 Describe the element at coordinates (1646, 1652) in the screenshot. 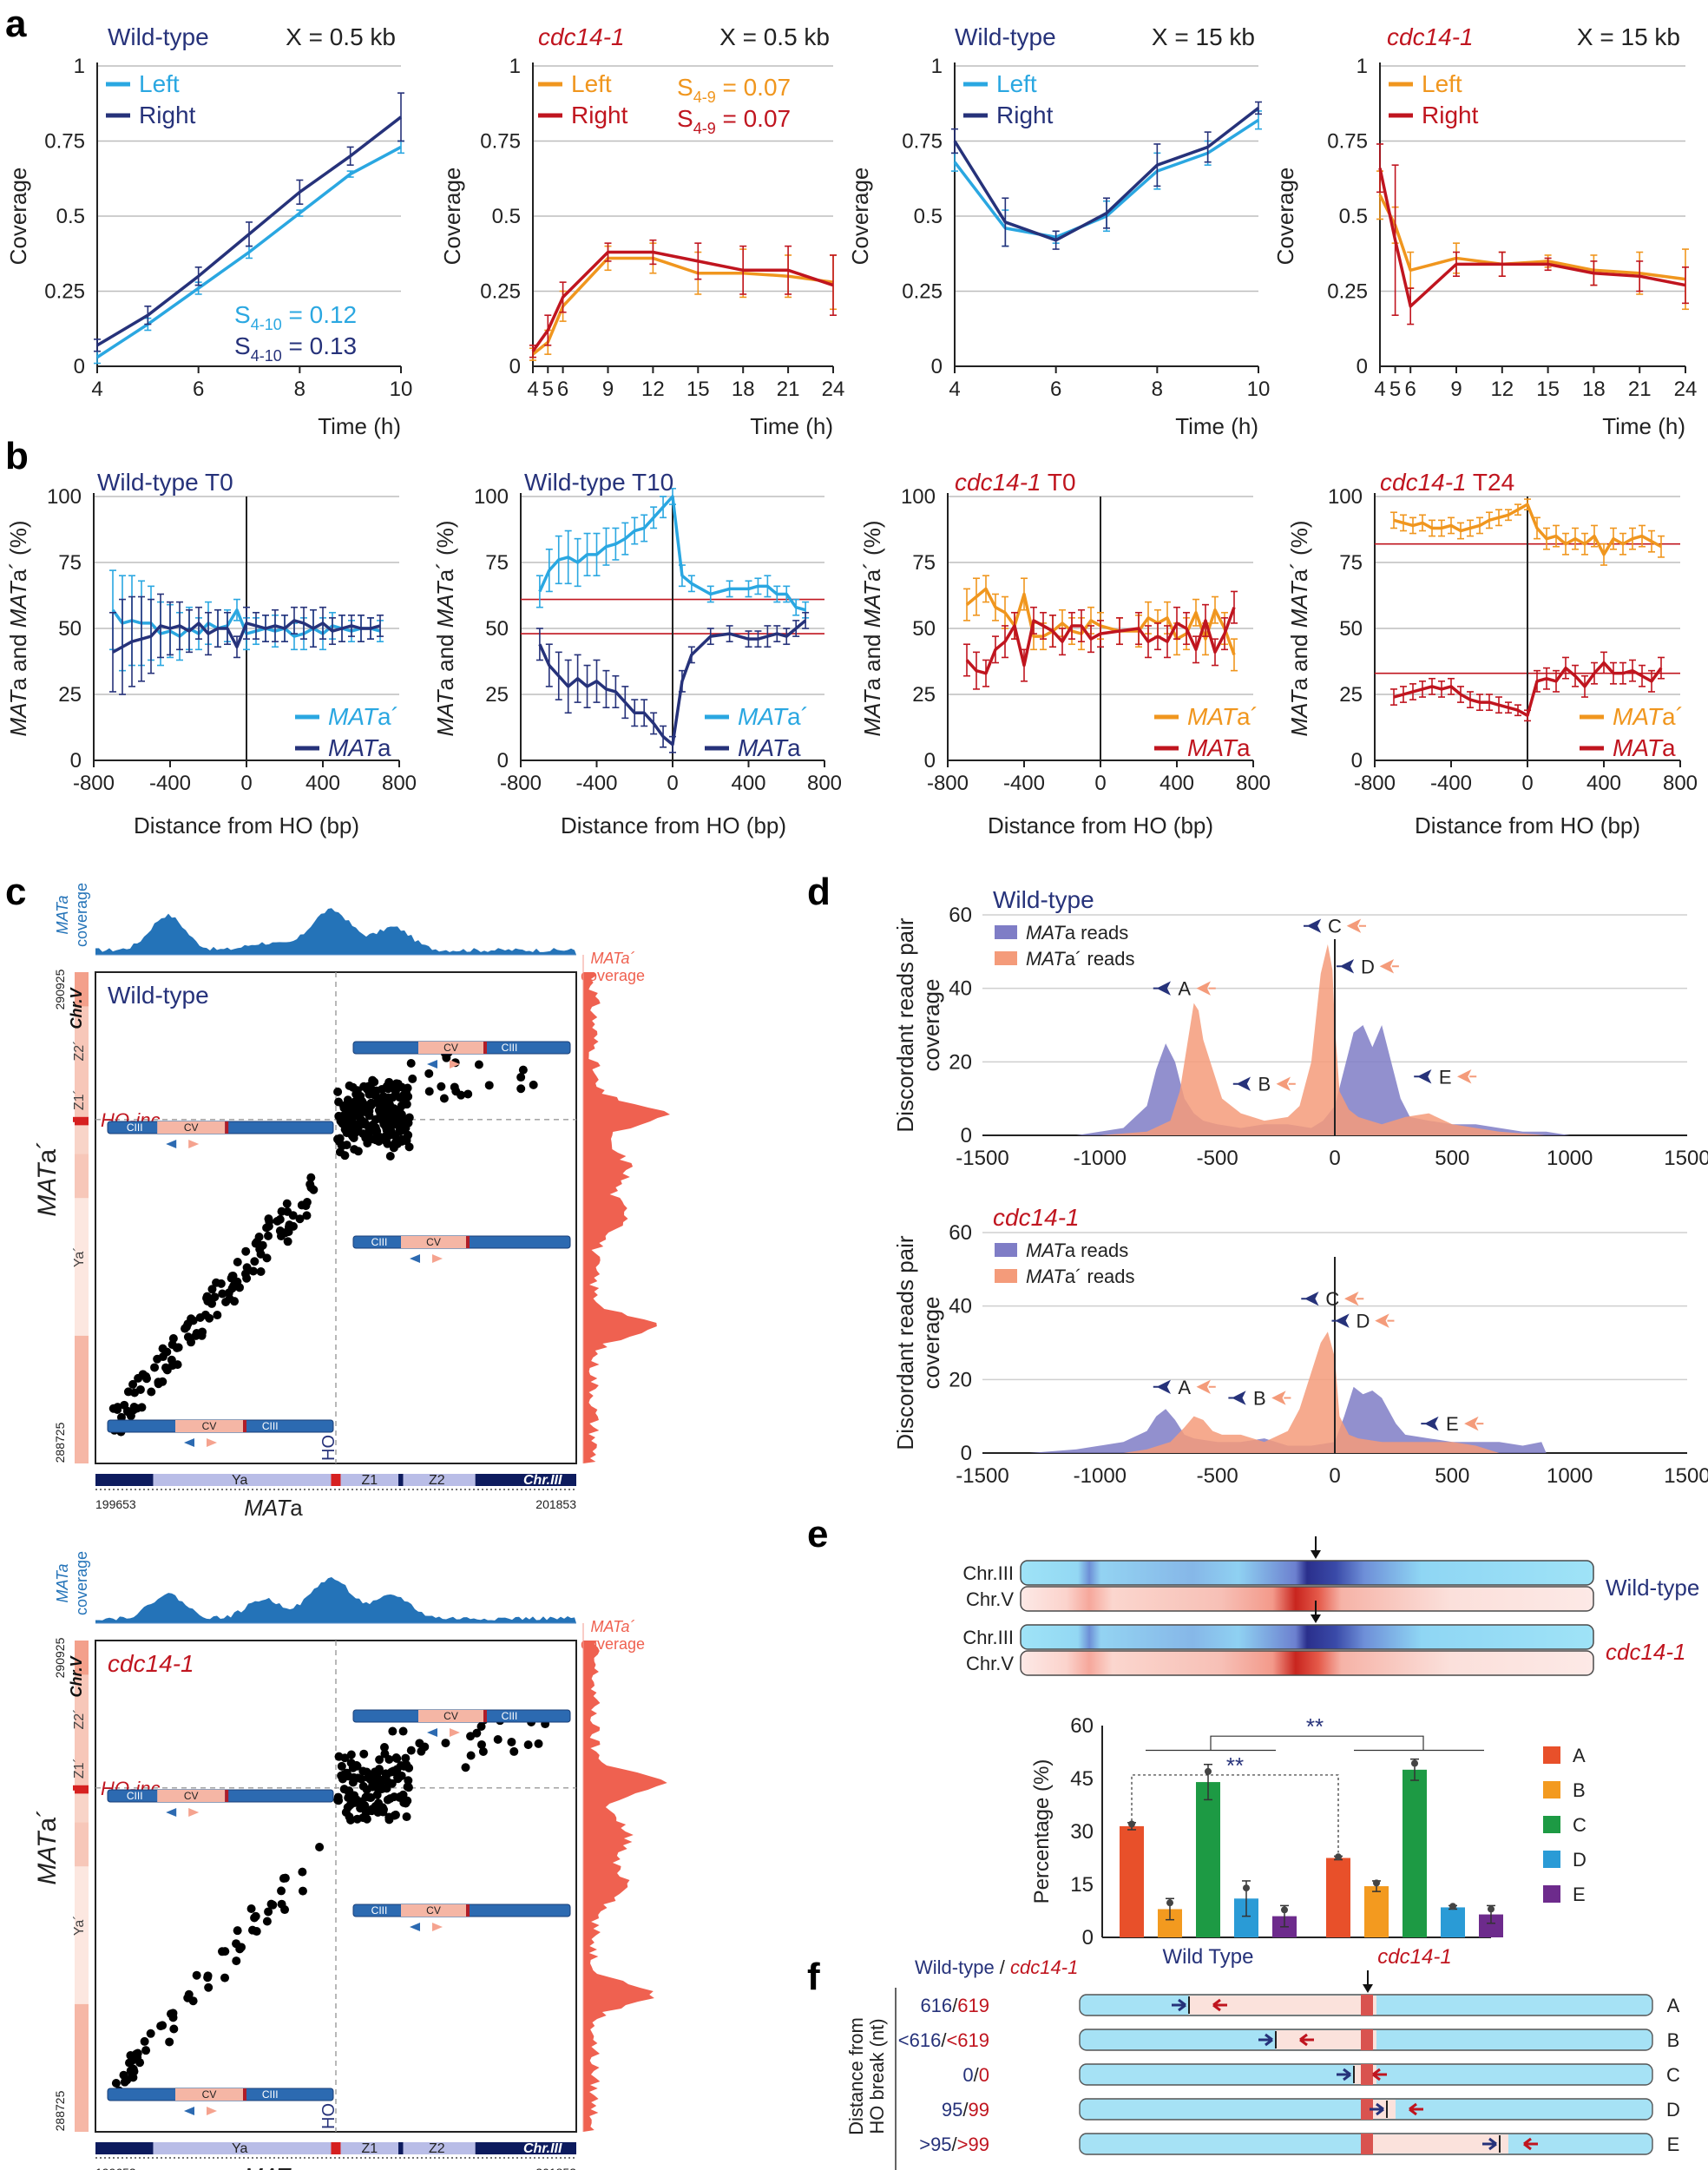

I see `heatmap-group-label: cdc14-1` at that location.